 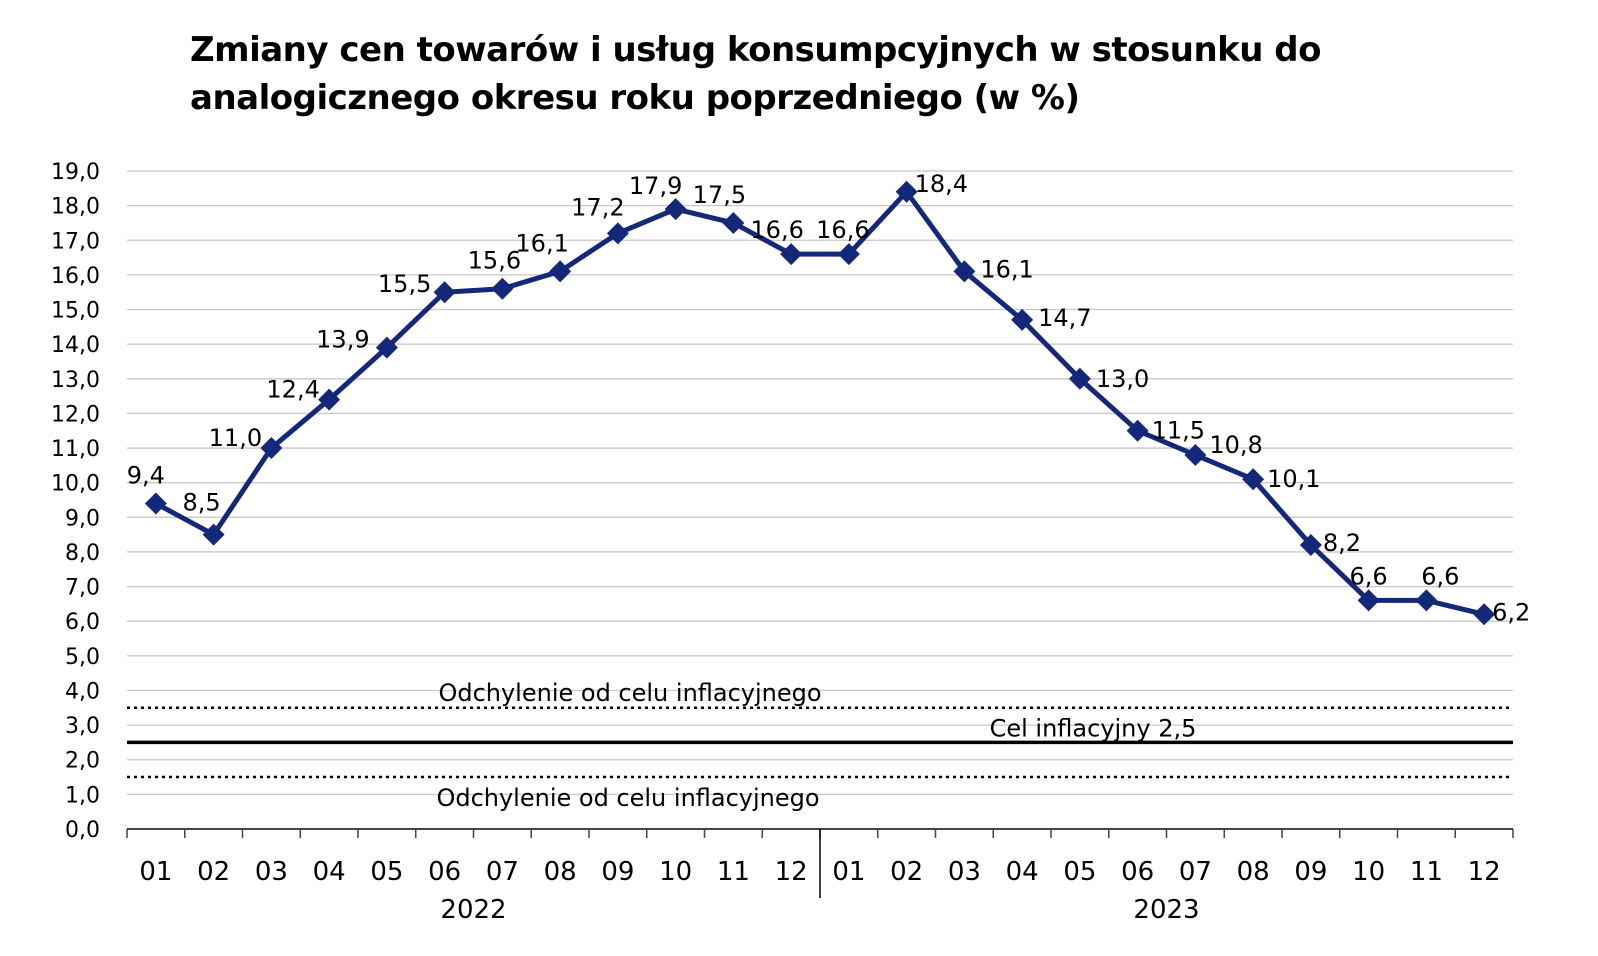 I want to click on data-label: 11,5, so click(x=1178, y=431).